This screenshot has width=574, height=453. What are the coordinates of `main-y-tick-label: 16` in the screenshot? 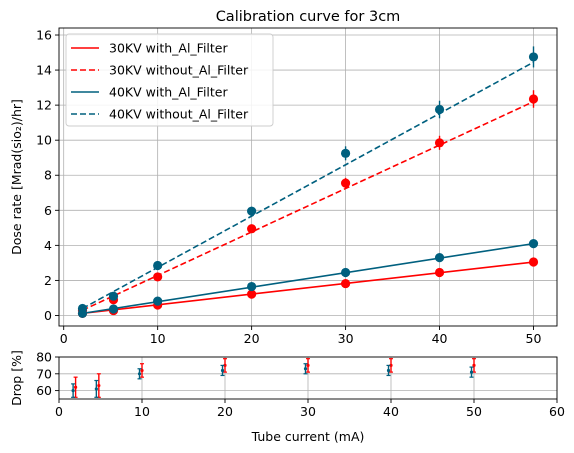 It's located at (44, 35).